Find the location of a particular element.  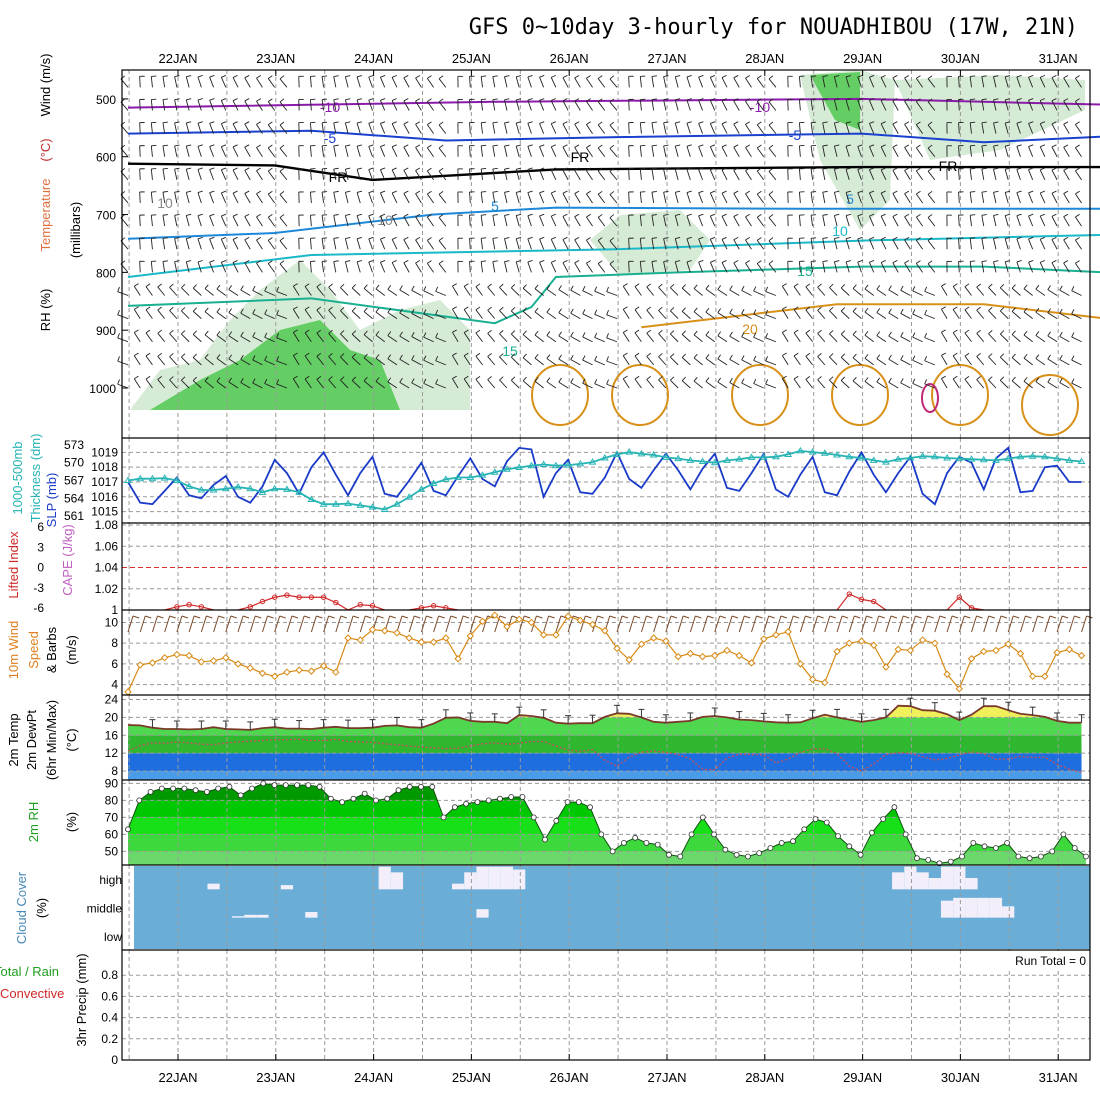

cloud-row-label: low is located at coordinates (113, 937).